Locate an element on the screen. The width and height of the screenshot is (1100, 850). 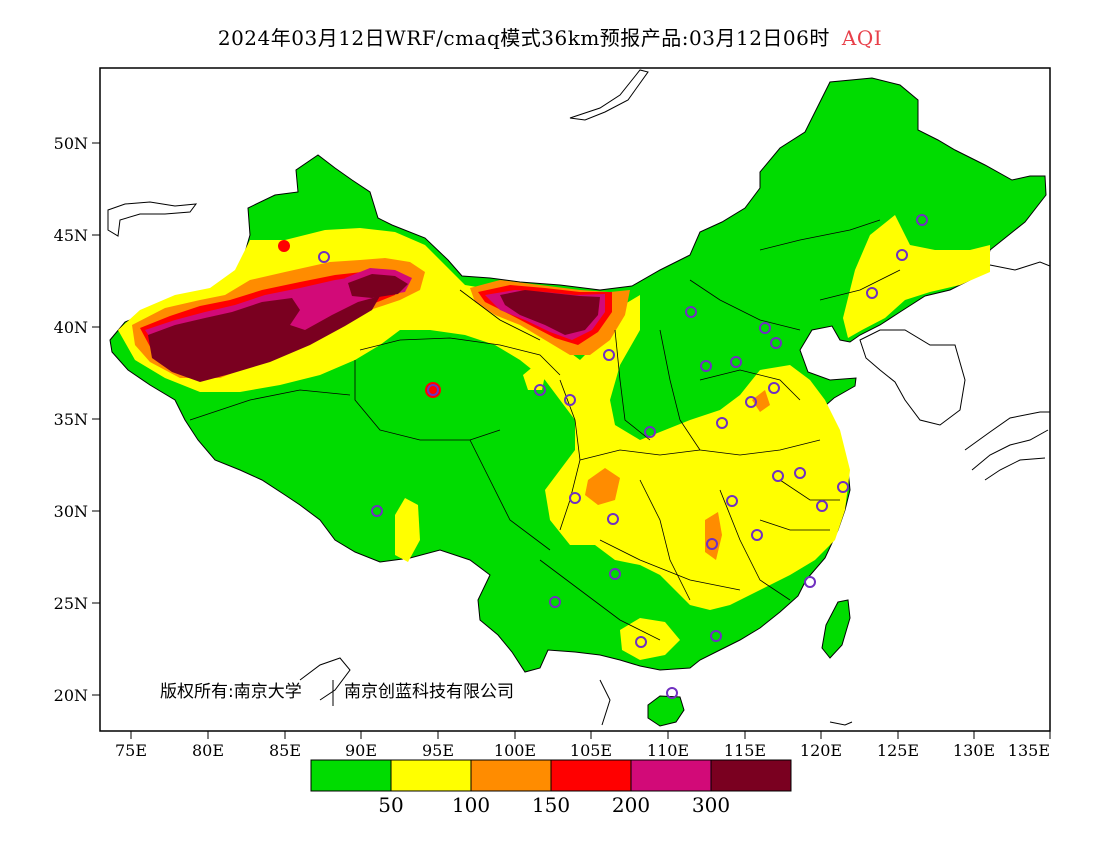
title-main: 2024年03月12日WRF/cmaq模式36km预报产品:03月12日06时 is located at coordinates (523, 38).